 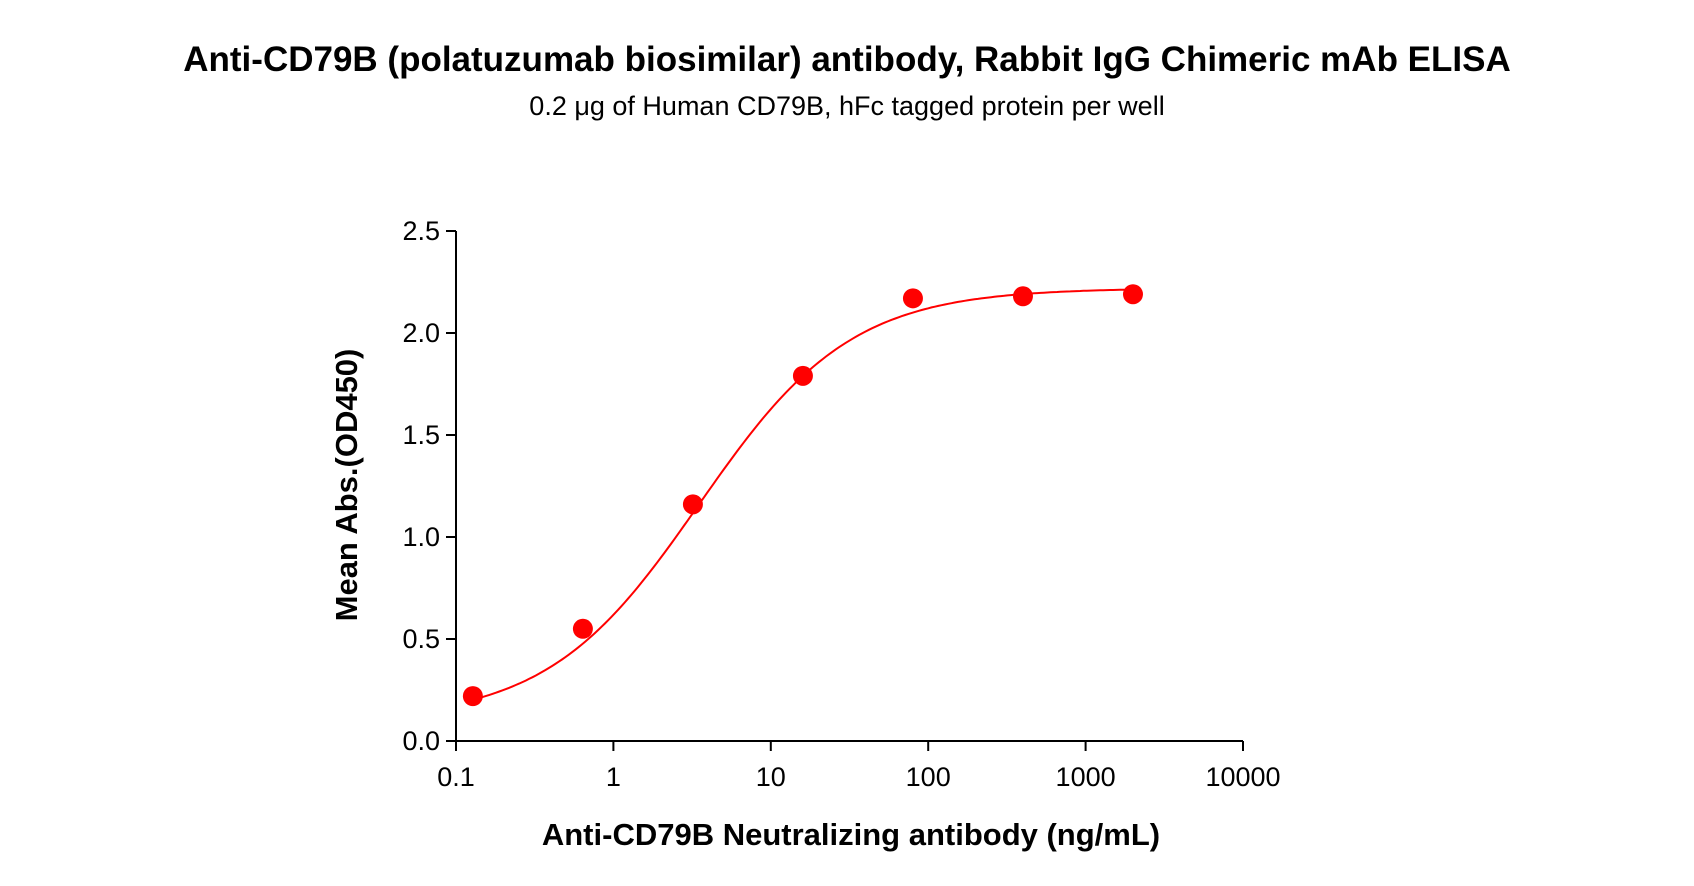 What do you see at coordinates (613, 777) in the screenshot?
I see `x-tick-label: 1` at bounding box center [613, 777].